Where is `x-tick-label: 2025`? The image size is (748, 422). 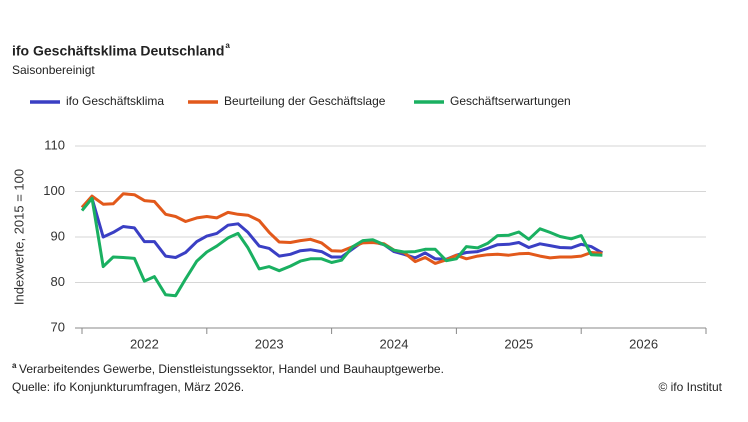 x-tick-label: 2025 is located at coordinates (518, 343).